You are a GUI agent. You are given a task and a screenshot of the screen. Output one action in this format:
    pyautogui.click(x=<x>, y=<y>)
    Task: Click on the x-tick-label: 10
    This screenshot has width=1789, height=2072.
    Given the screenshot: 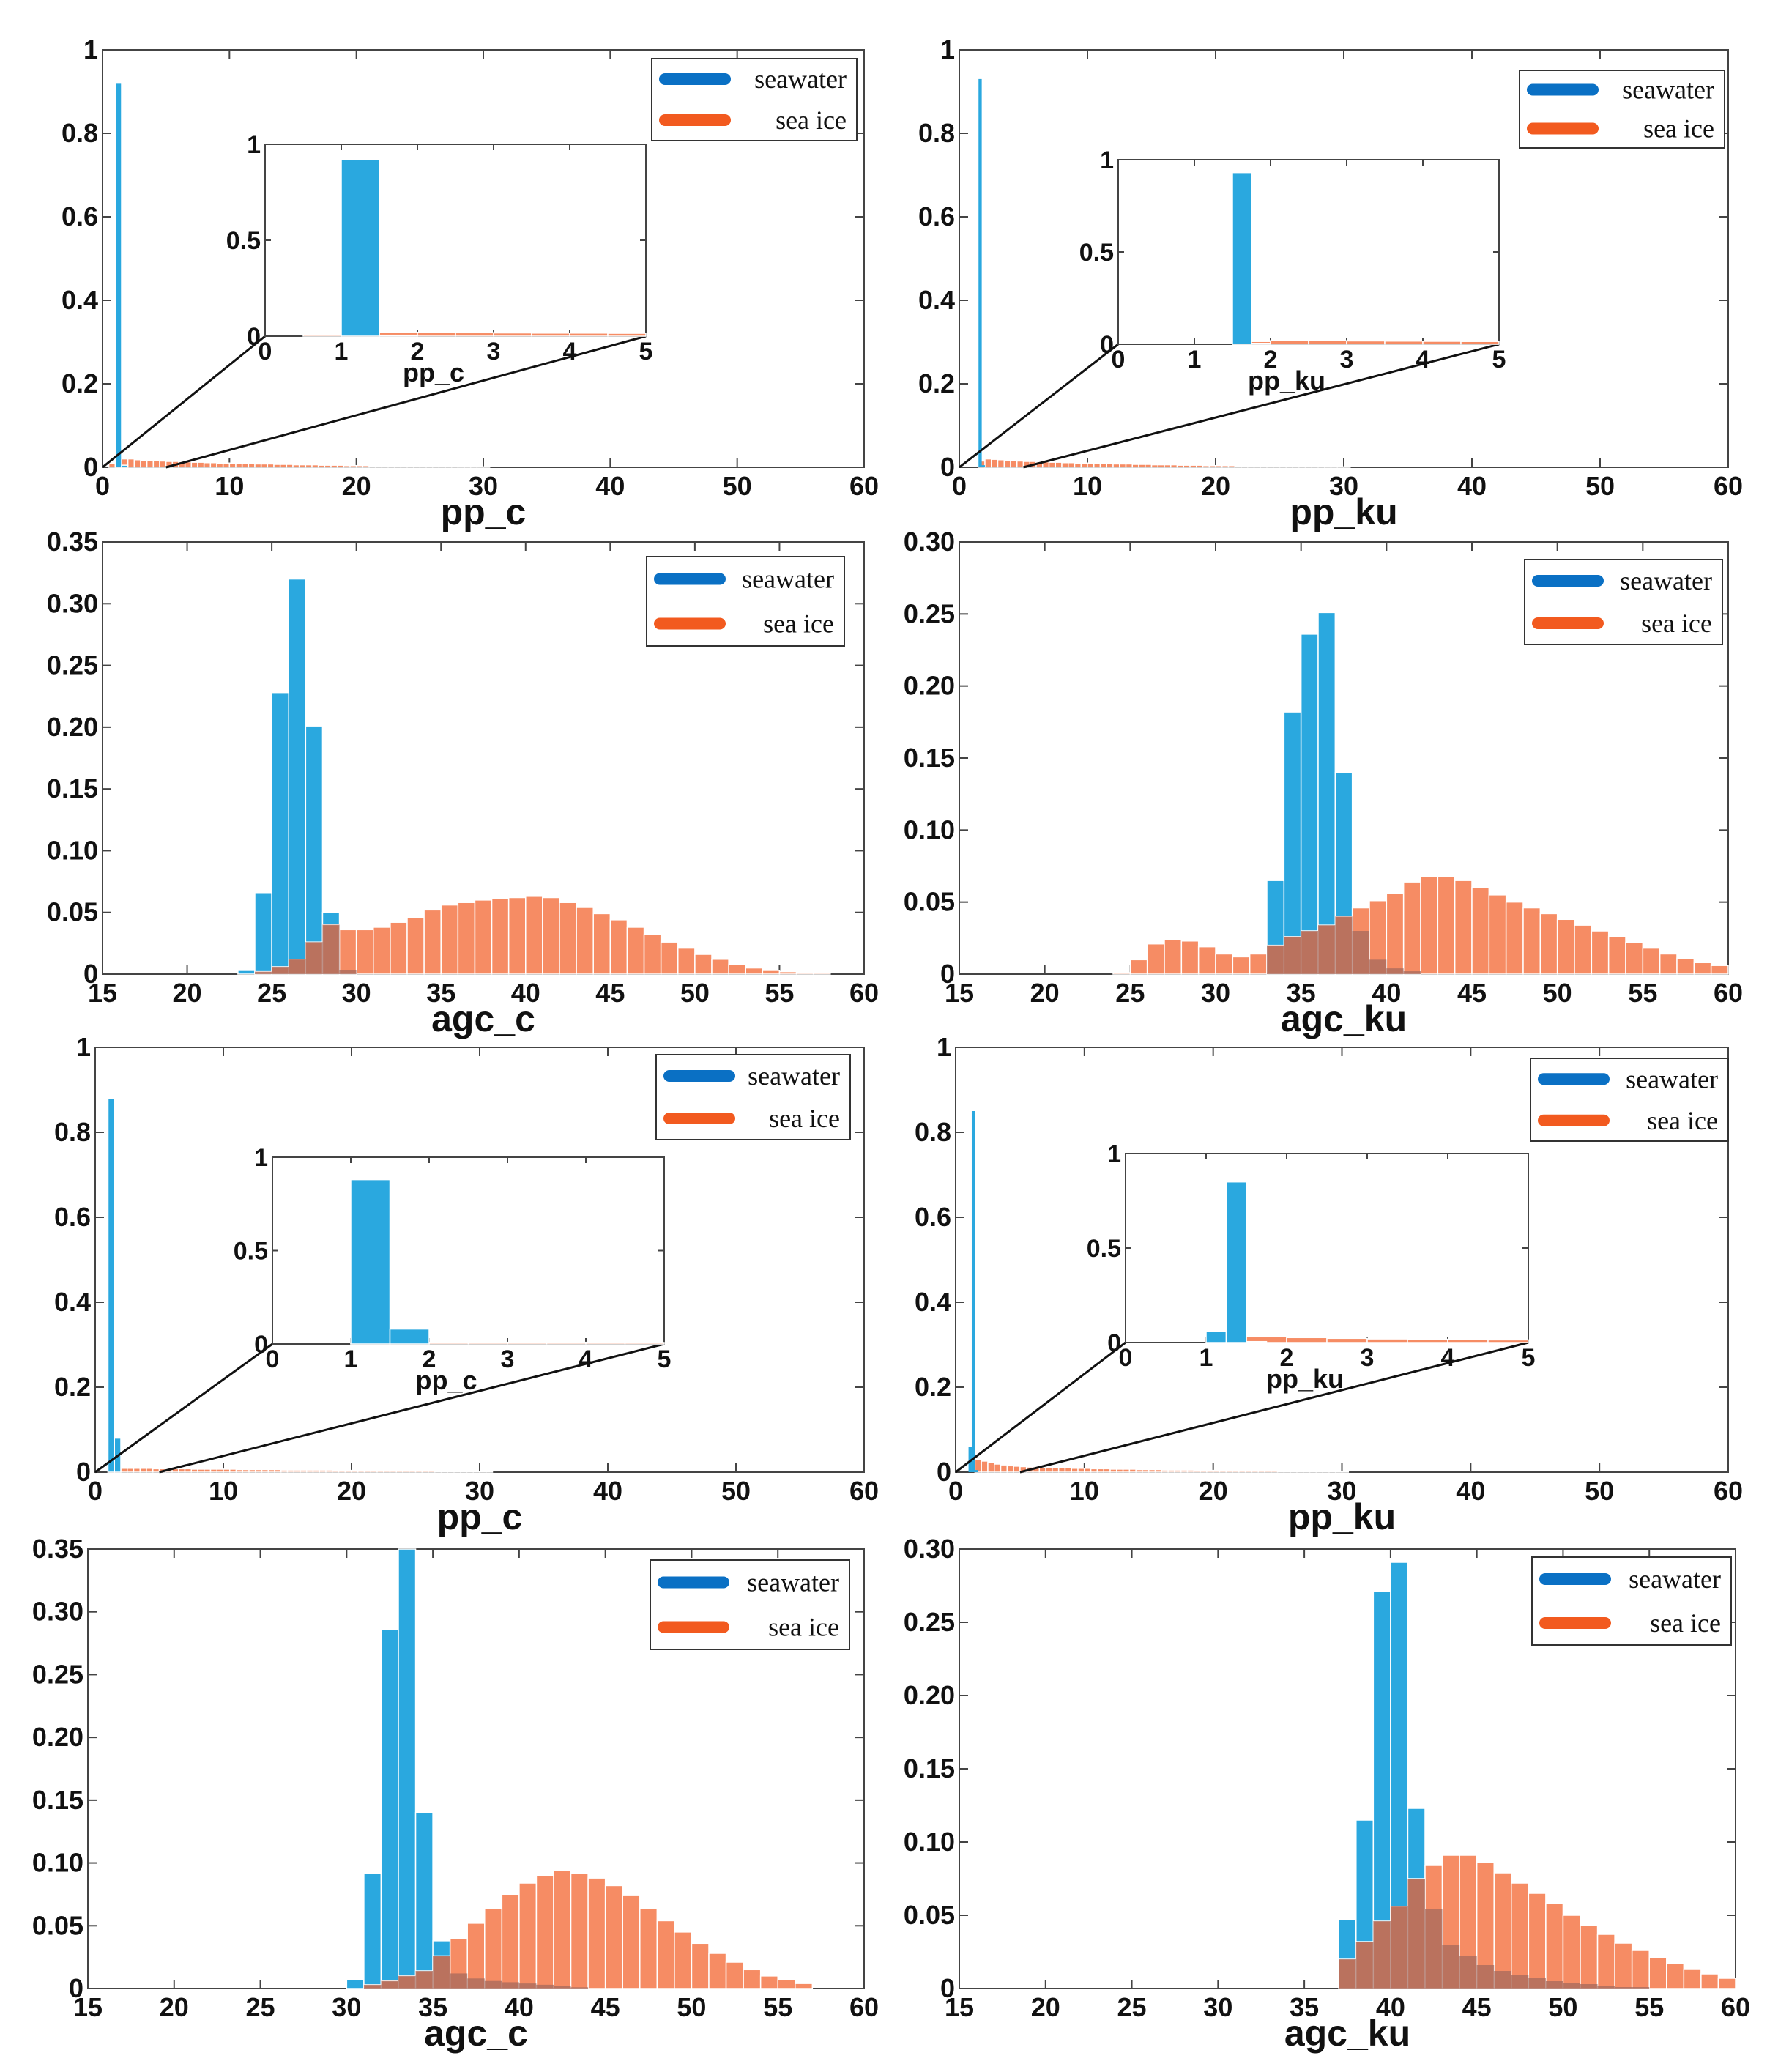 What is the action you would take?
    pyautogui.click(x=223, y=1491)
    